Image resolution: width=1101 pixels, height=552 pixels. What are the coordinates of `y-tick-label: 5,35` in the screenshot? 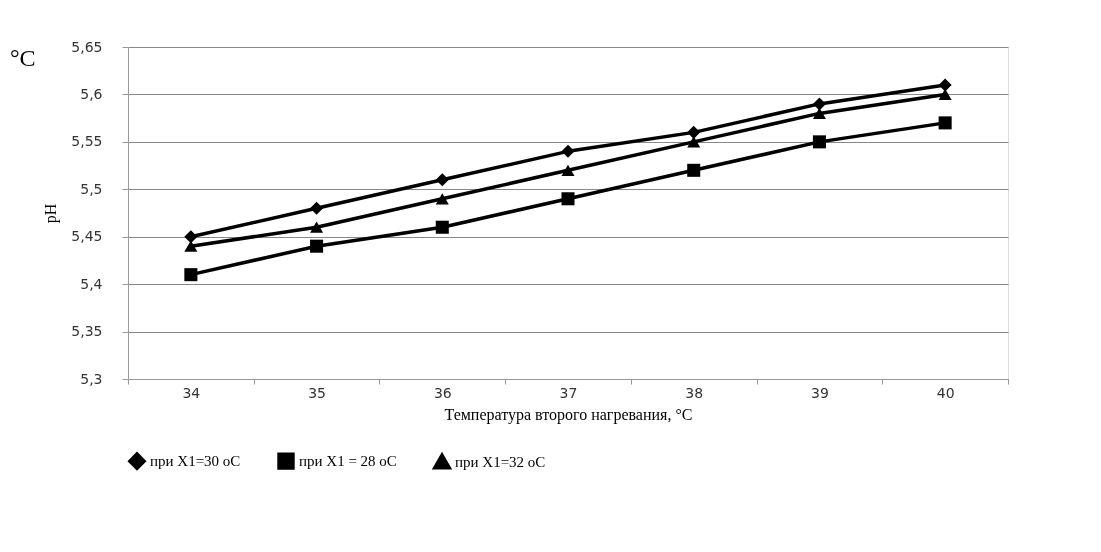 It's located at (87, 331).